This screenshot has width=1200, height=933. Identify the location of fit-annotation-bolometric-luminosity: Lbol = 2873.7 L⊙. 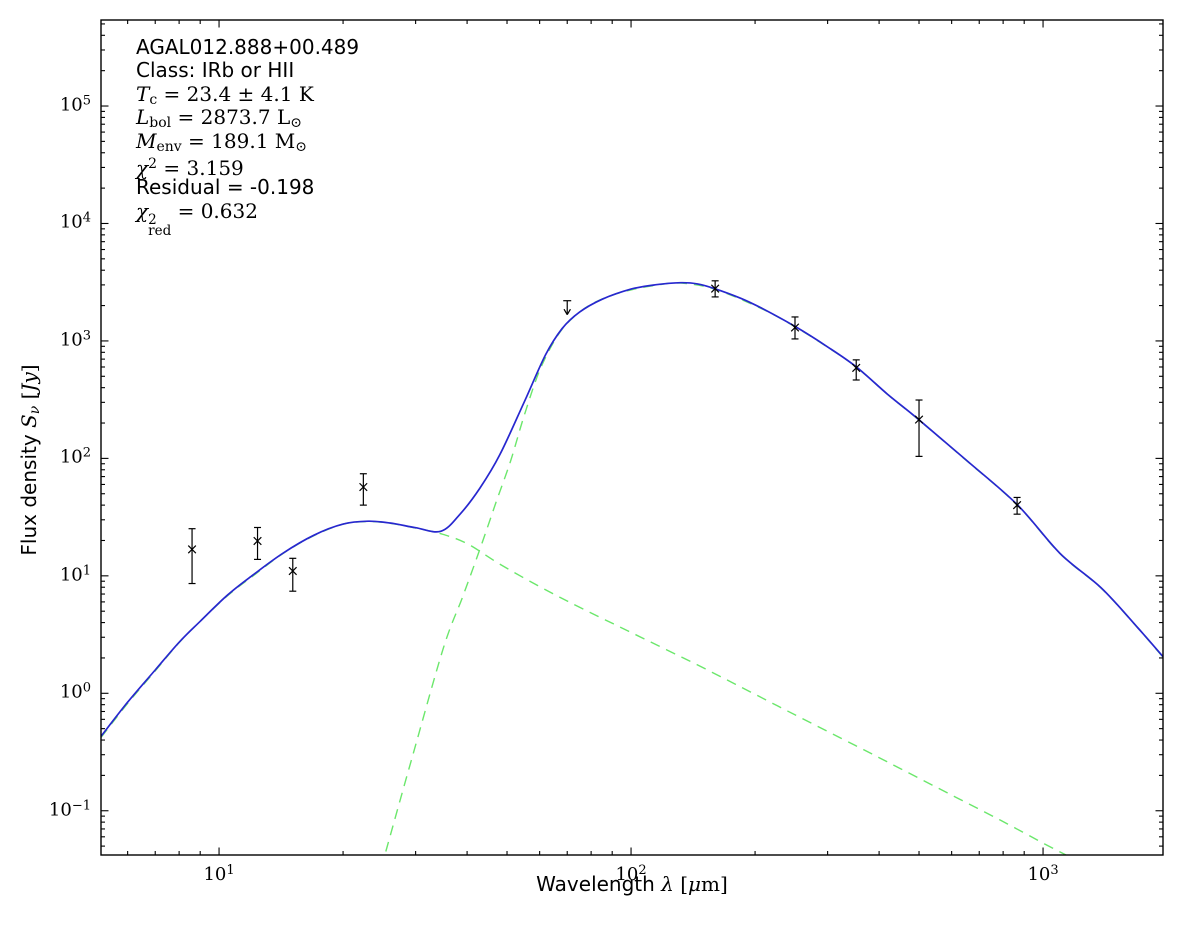
(219, 118).